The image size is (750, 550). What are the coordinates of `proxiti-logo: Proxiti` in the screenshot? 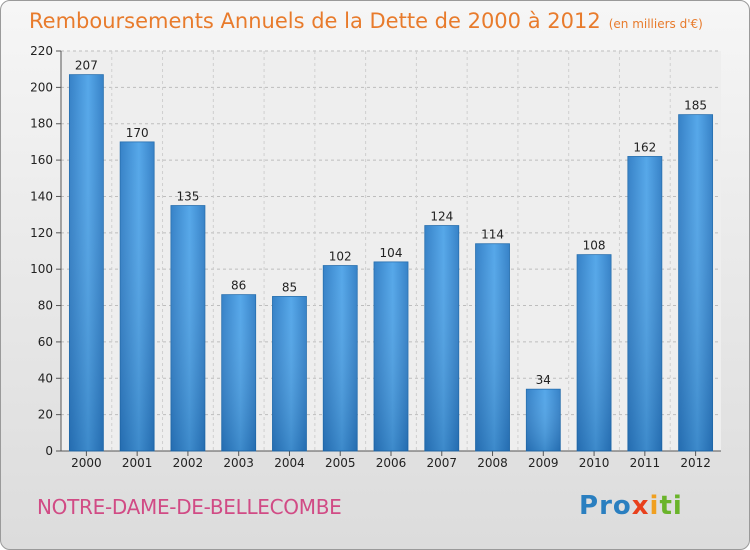 It's located at (631, 506).